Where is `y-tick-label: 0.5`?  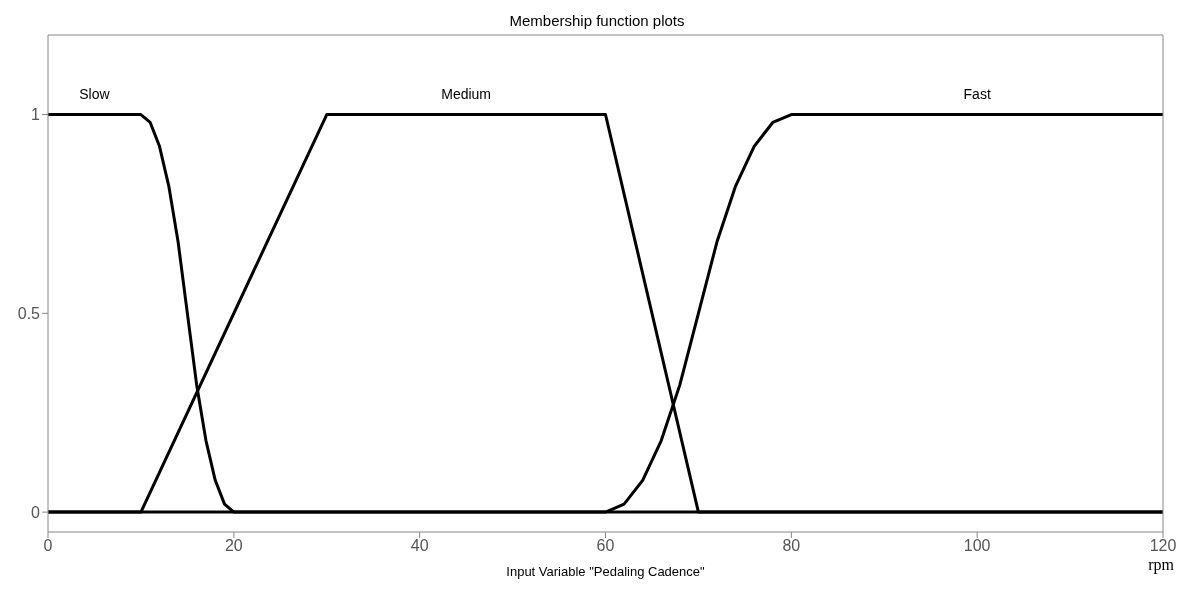 y-tick-label: 0.5 is located at coordinates (29, 313).